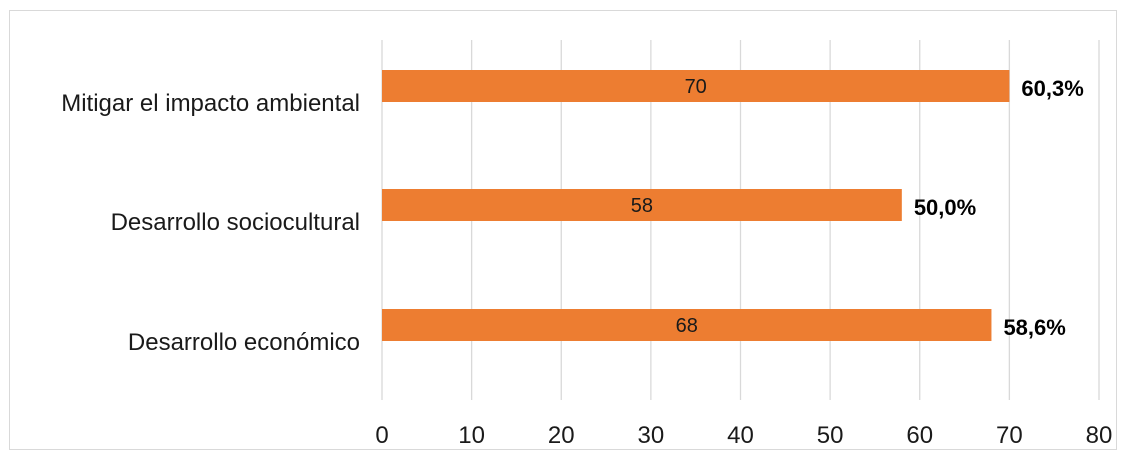  What do you see at coordinates (830, 435) in the screenshot?
I see `x-tick-label-50: 50` at bounding box center [830, 435].